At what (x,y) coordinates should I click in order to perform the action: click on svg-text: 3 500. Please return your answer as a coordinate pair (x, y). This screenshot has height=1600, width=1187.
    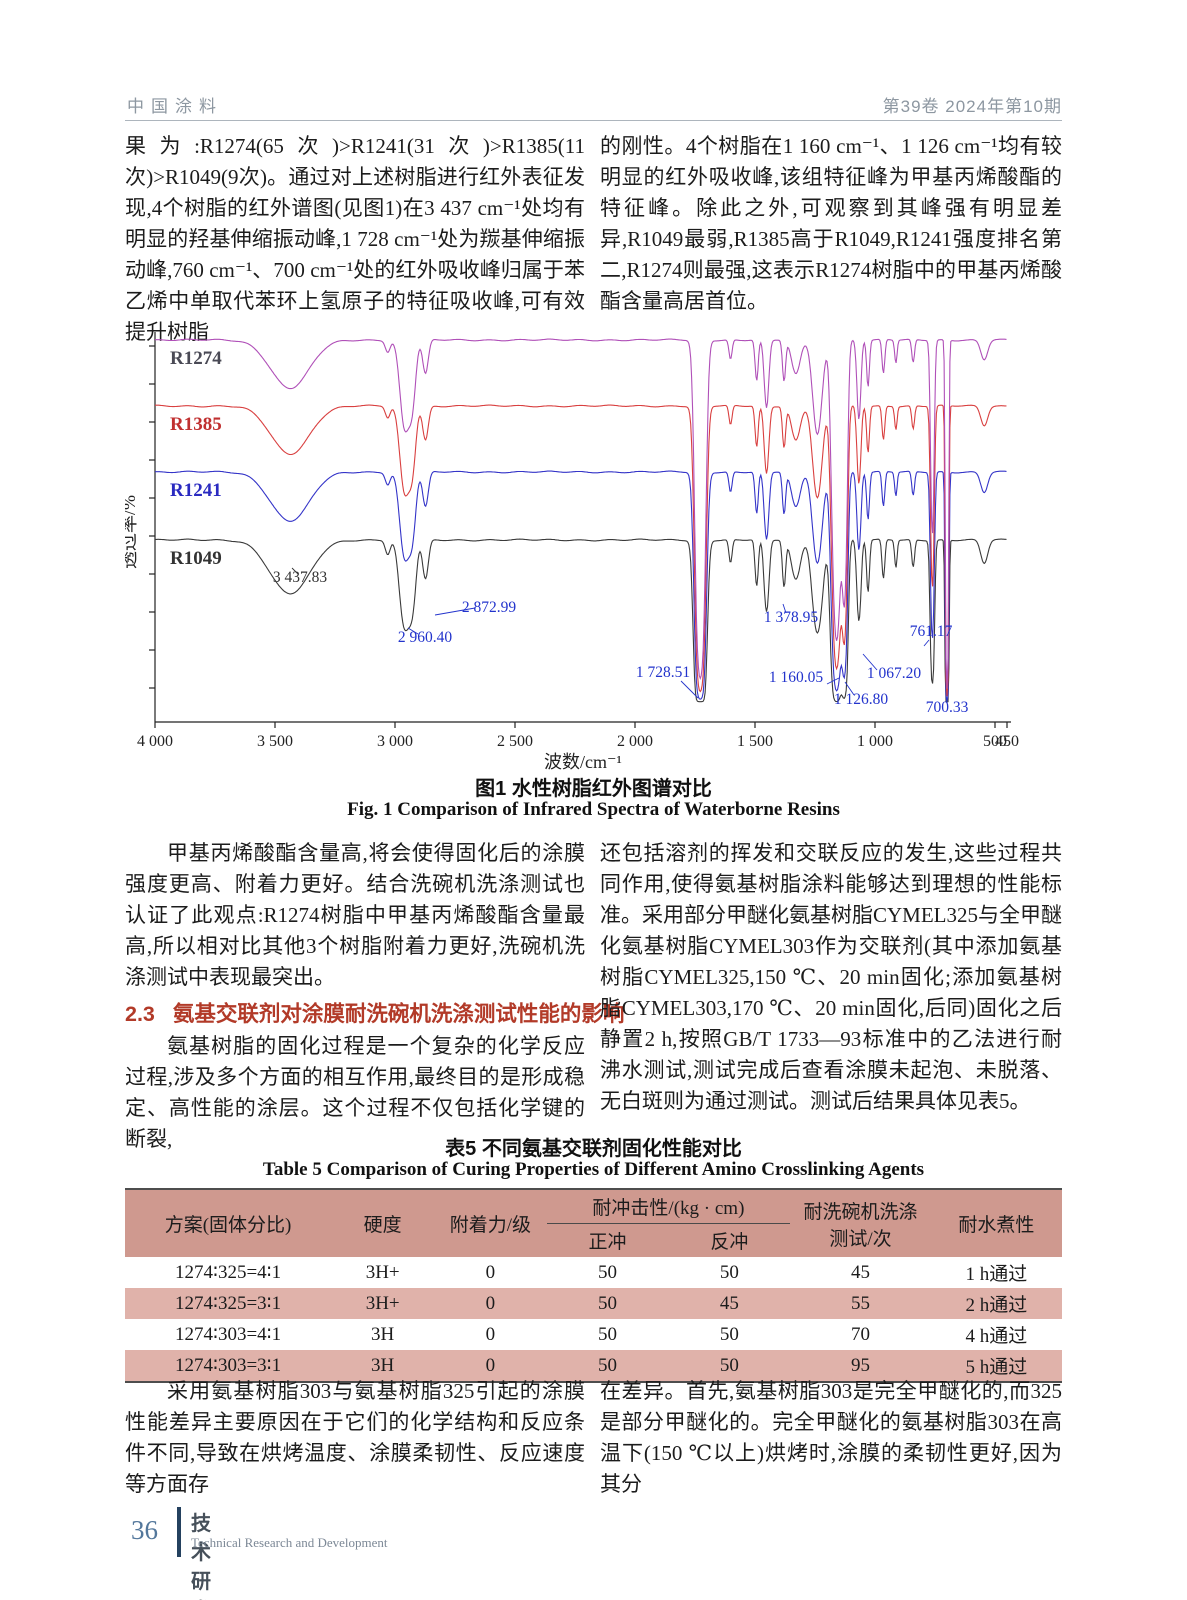
    Looking at the image, I should click on (275, 741).